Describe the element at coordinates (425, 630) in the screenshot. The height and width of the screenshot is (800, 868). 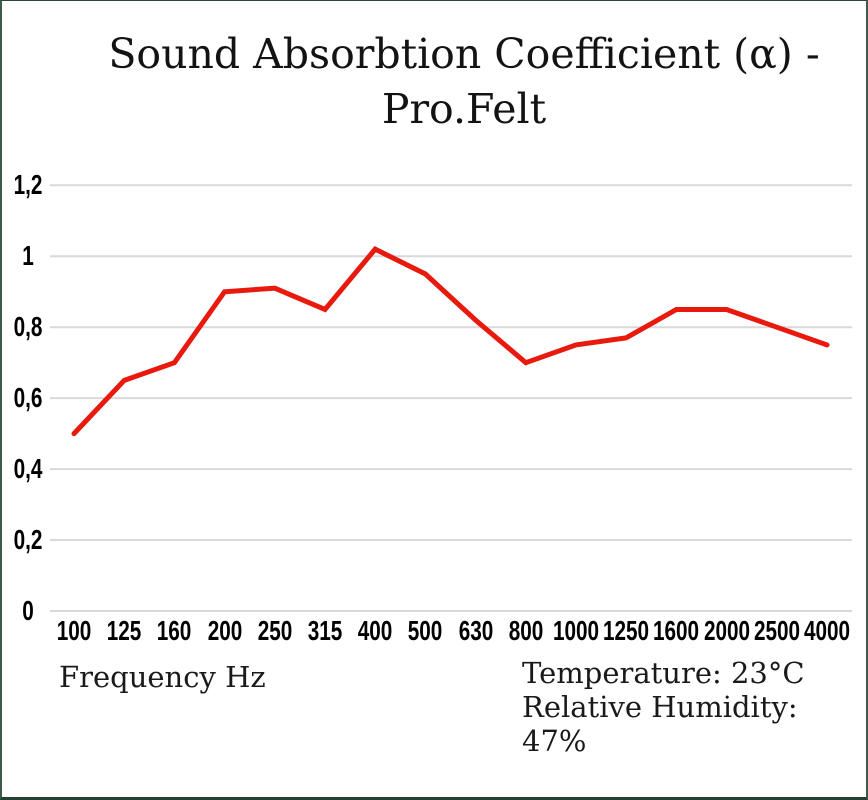
I see `x-tick-label: 500` at that location.